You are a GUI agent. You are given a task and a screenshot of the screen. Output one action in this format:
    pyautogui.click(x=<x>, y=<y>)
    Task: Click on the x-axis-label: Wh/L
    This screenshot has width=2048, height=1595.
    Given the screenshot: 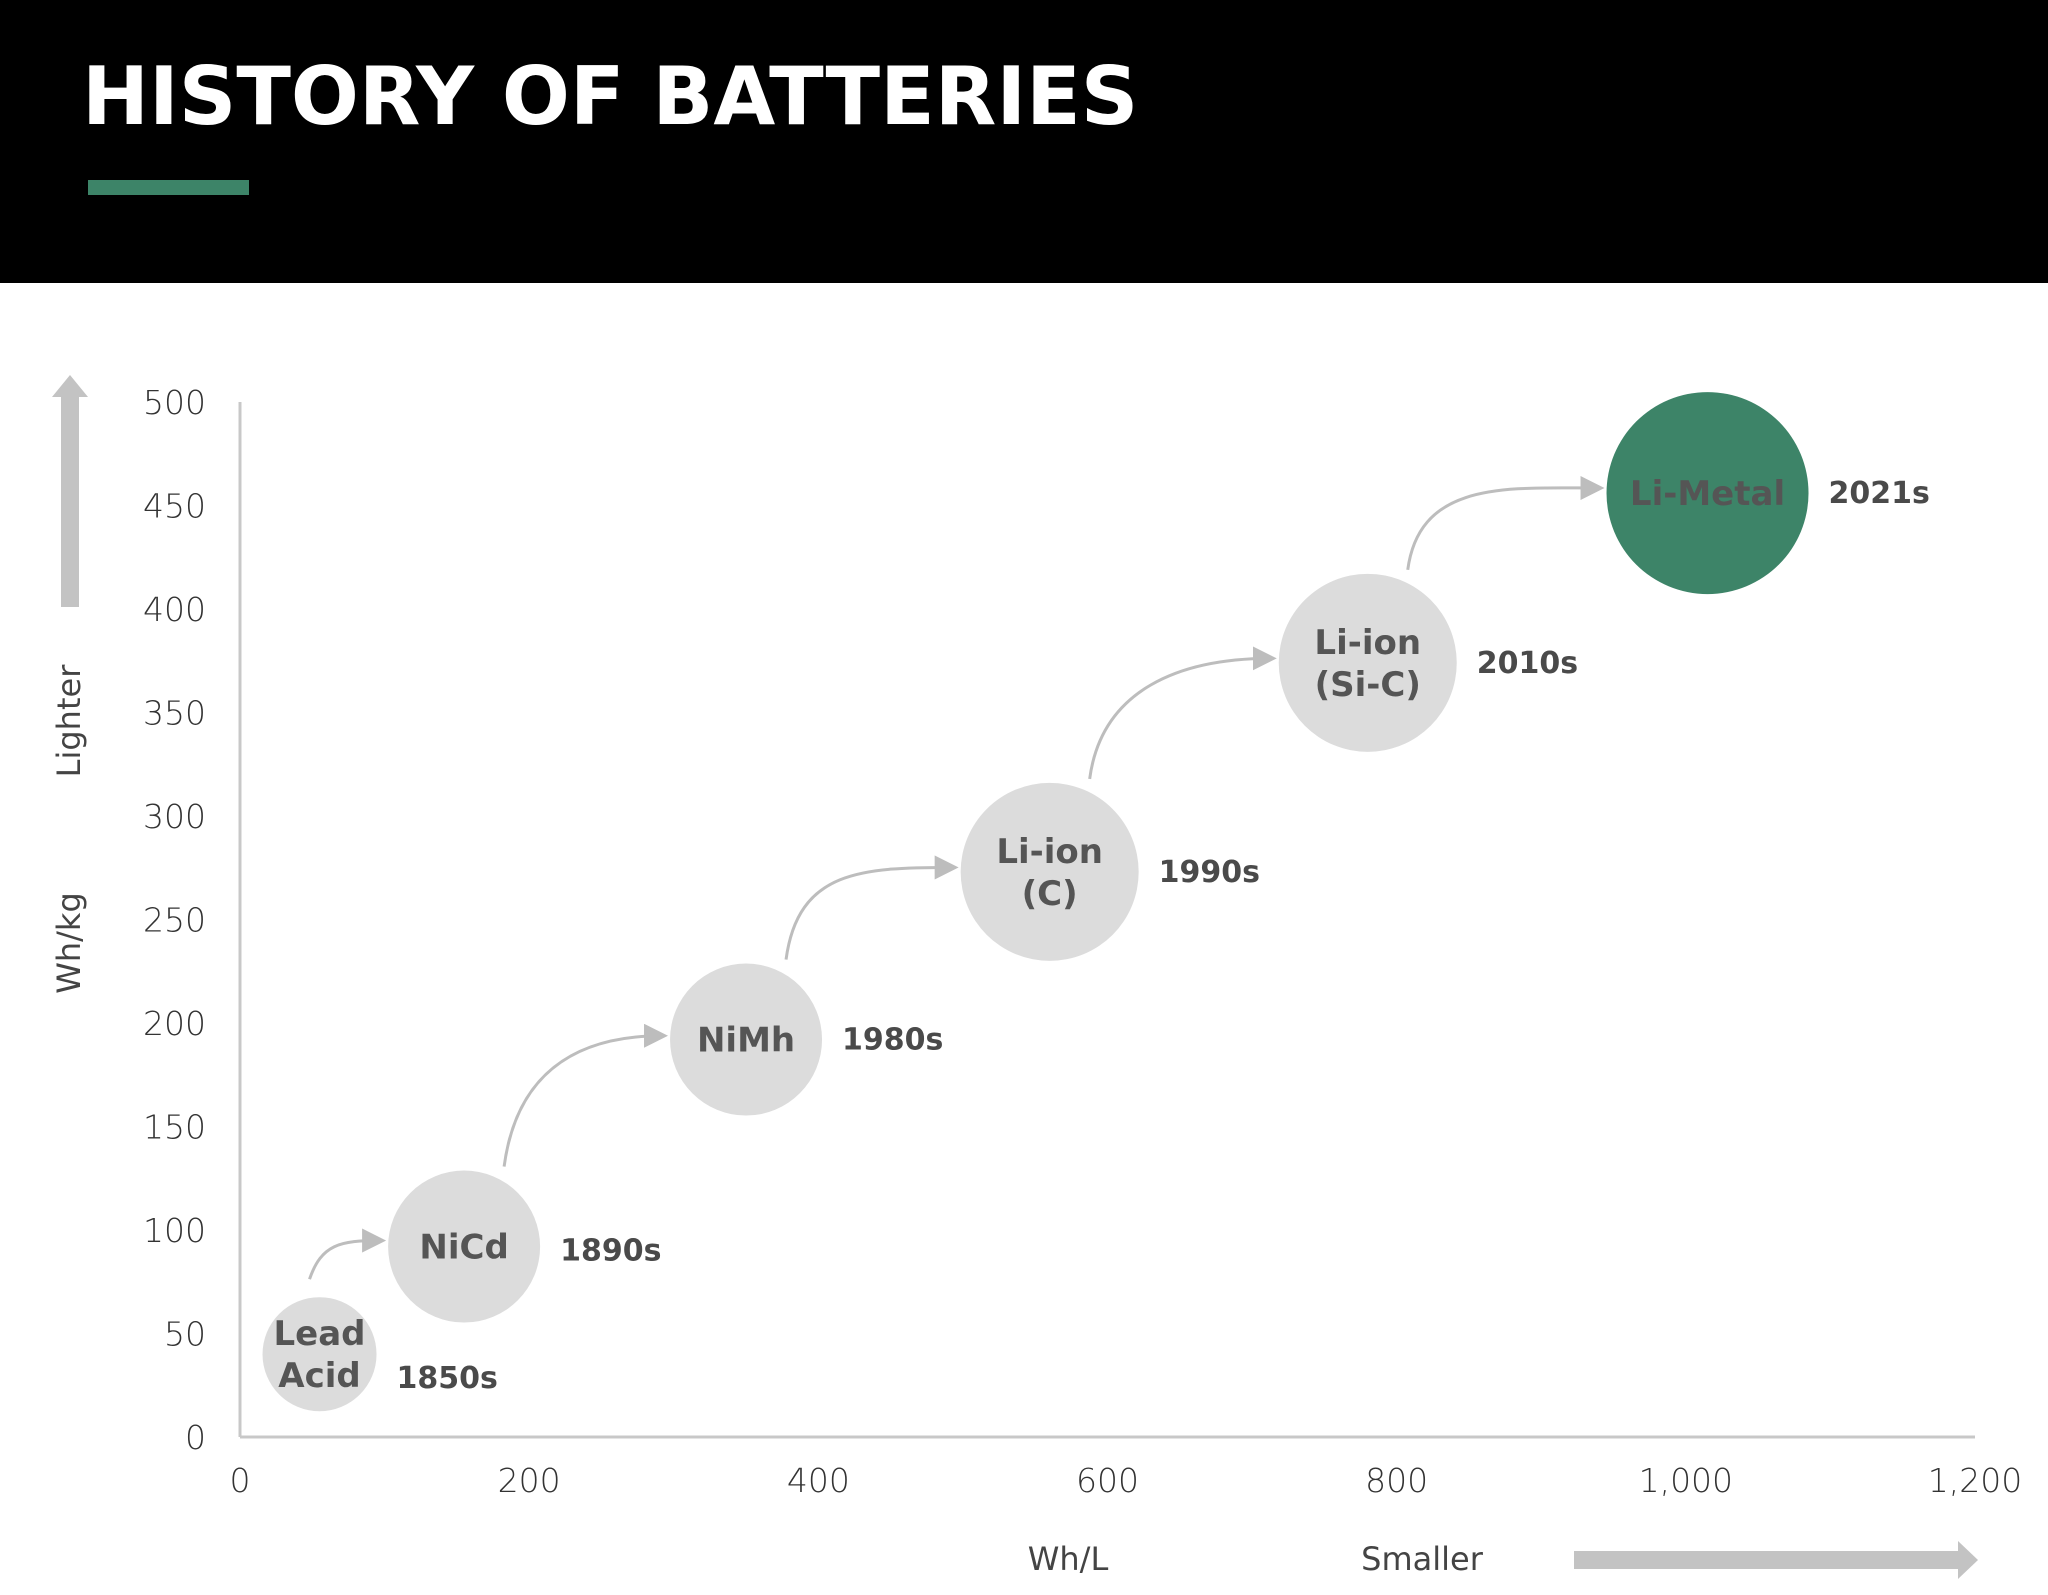 What is the action you would take?
    pyautogui.click(x=1068, y=1559)
    